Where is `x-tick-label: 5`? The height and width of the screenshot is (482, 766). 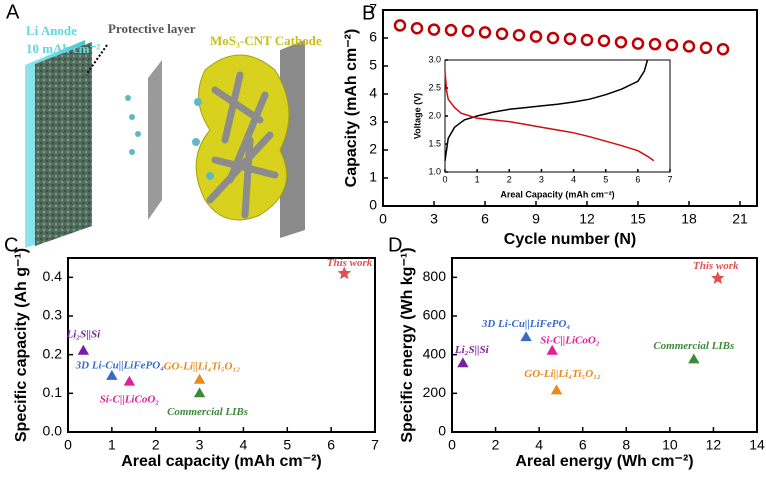
x-tick-label: 5 is located at coordinates (287, 445).